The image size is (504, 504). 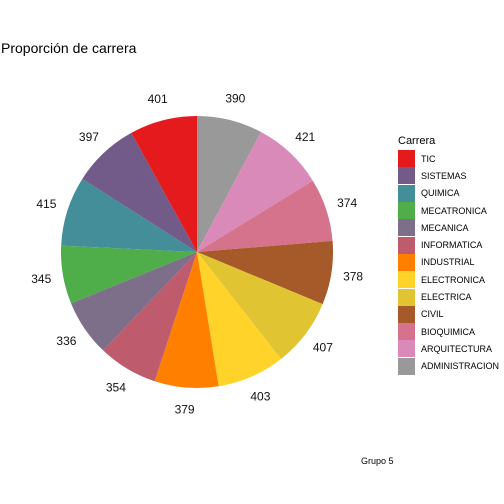 I want to click on slice-value-label: 378, so click(x=353, y=277).